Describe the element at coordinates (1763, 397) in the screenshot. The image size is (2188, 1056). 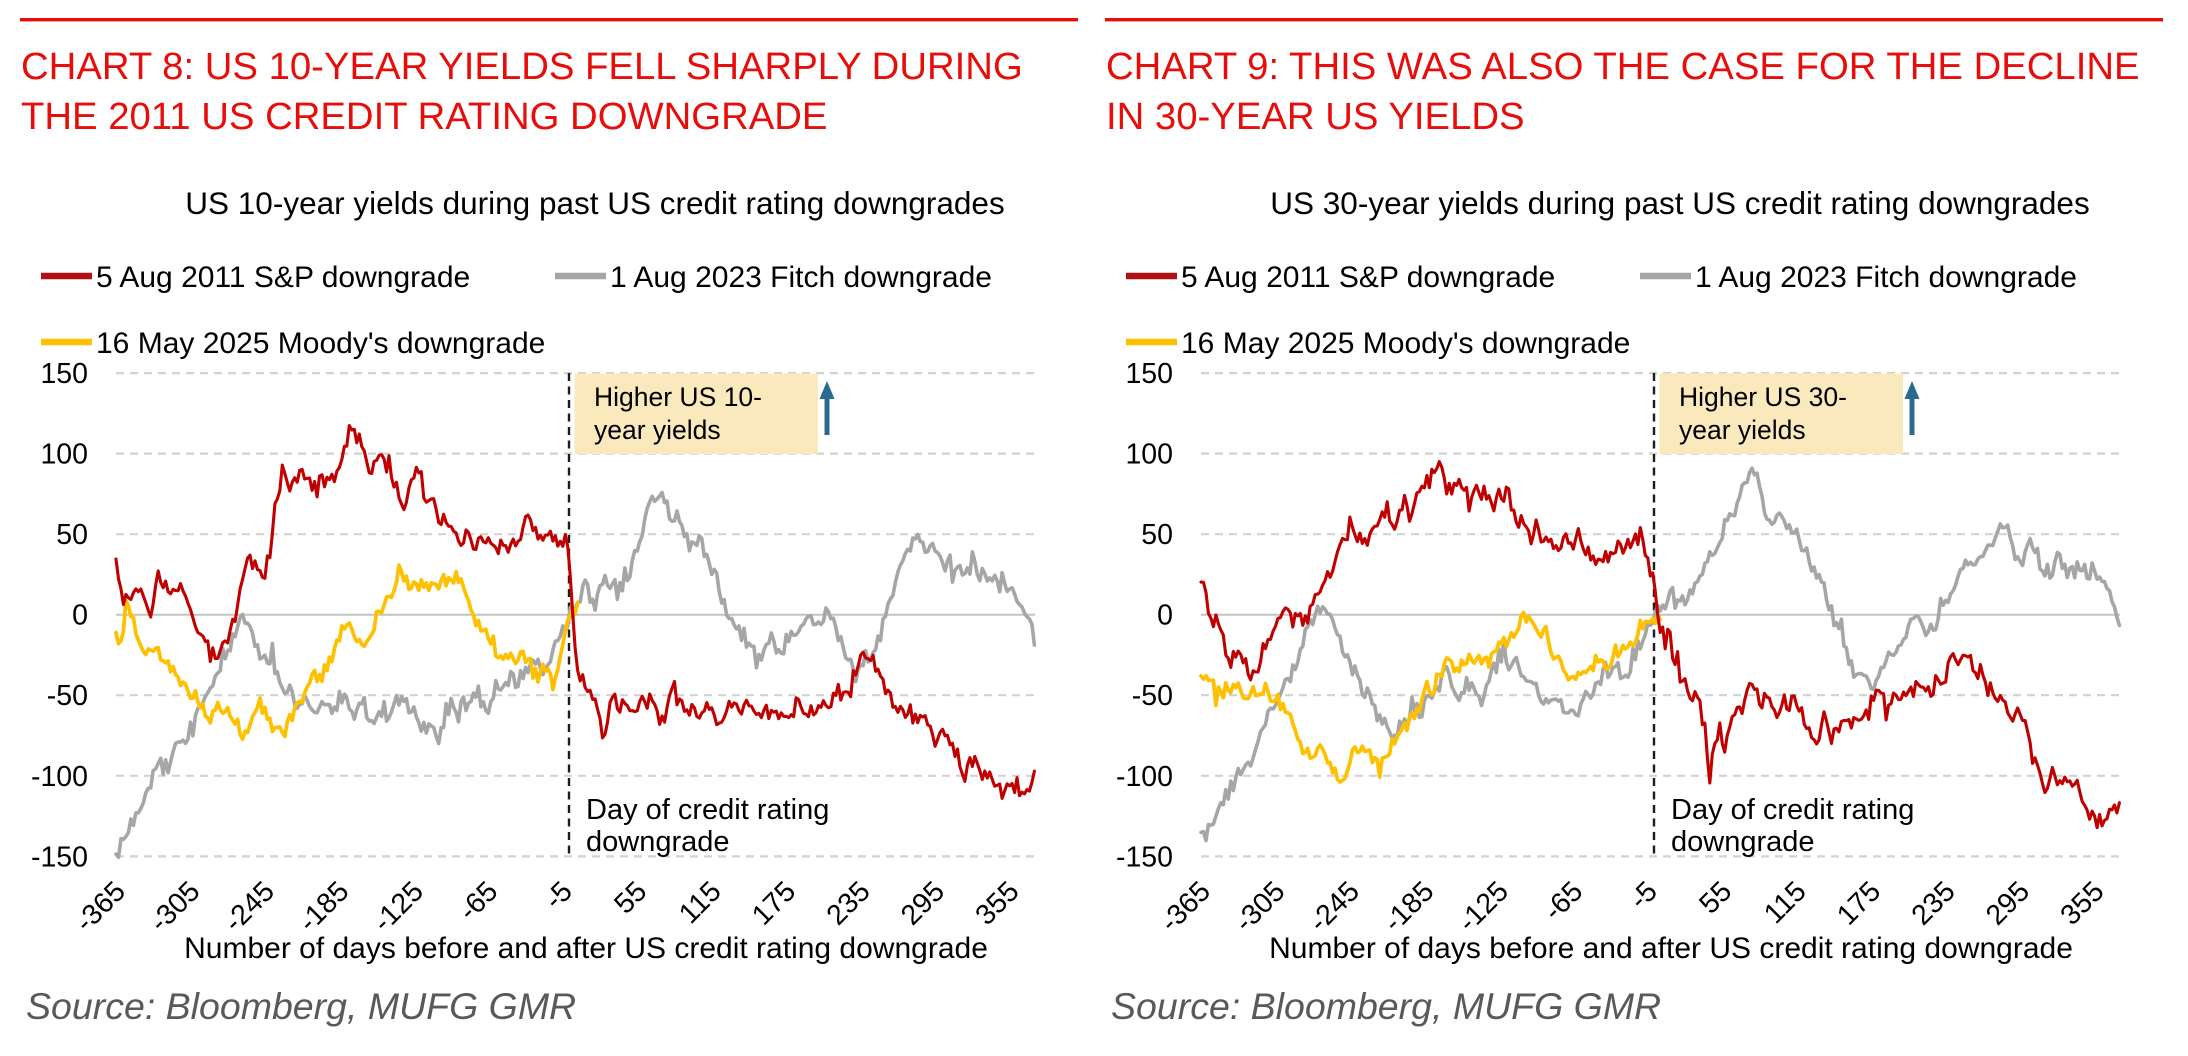
I see `svg-text: Higher US 30-` at that location.